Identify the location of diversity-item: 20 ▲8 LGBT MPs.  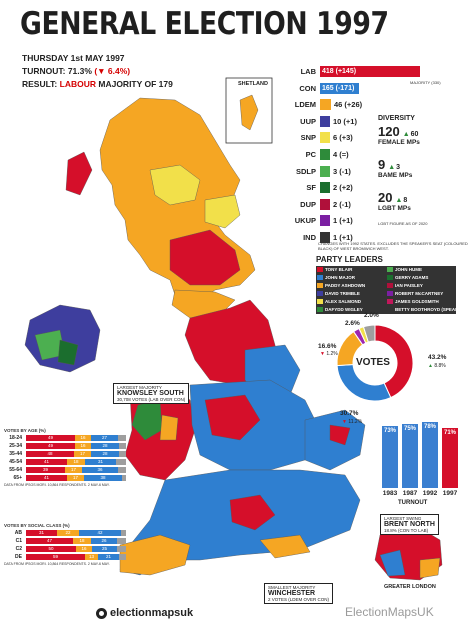
(423, 205).